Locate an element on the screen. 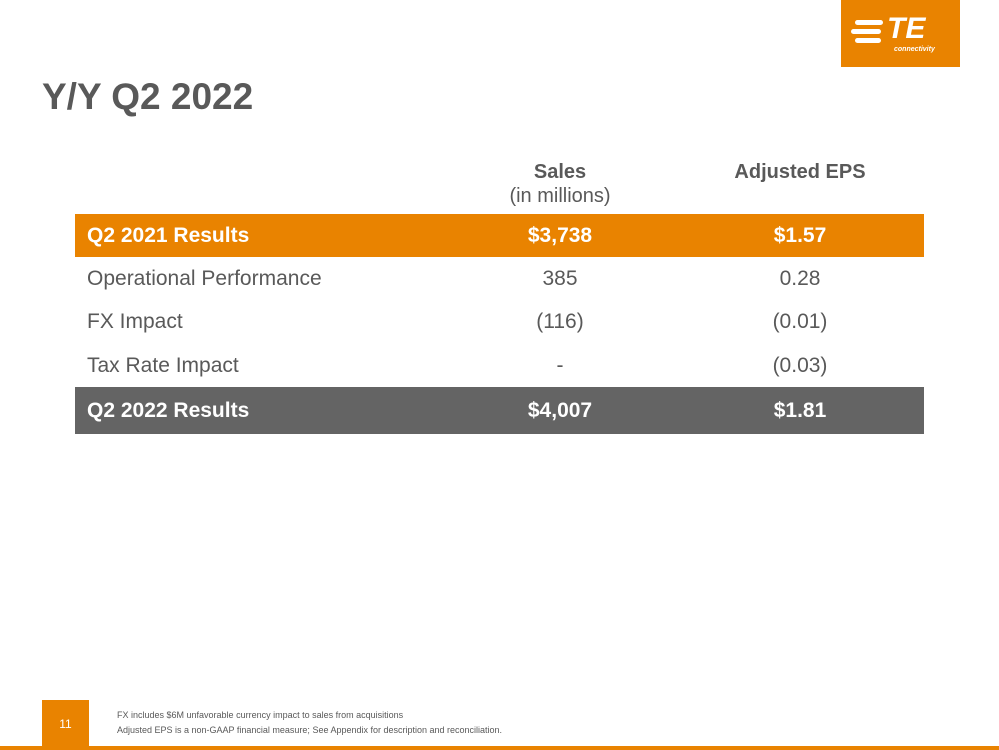  column-header: Sales (in millions) is located at coordinates (560, 184).